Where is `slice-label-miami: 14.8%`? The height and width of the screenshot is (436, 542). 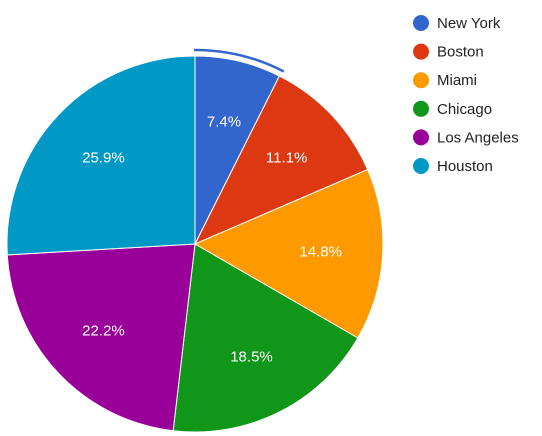
slice-label-miami: 14.8% is located at coordinates (320, 251).